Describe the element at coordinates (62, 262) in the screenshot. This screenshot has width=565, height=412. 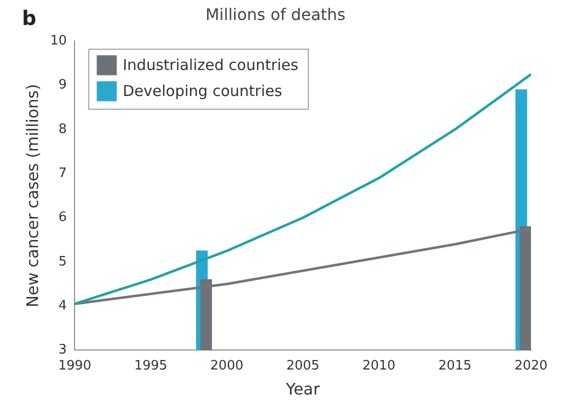
I see `y-tick-label: 5` at that location.